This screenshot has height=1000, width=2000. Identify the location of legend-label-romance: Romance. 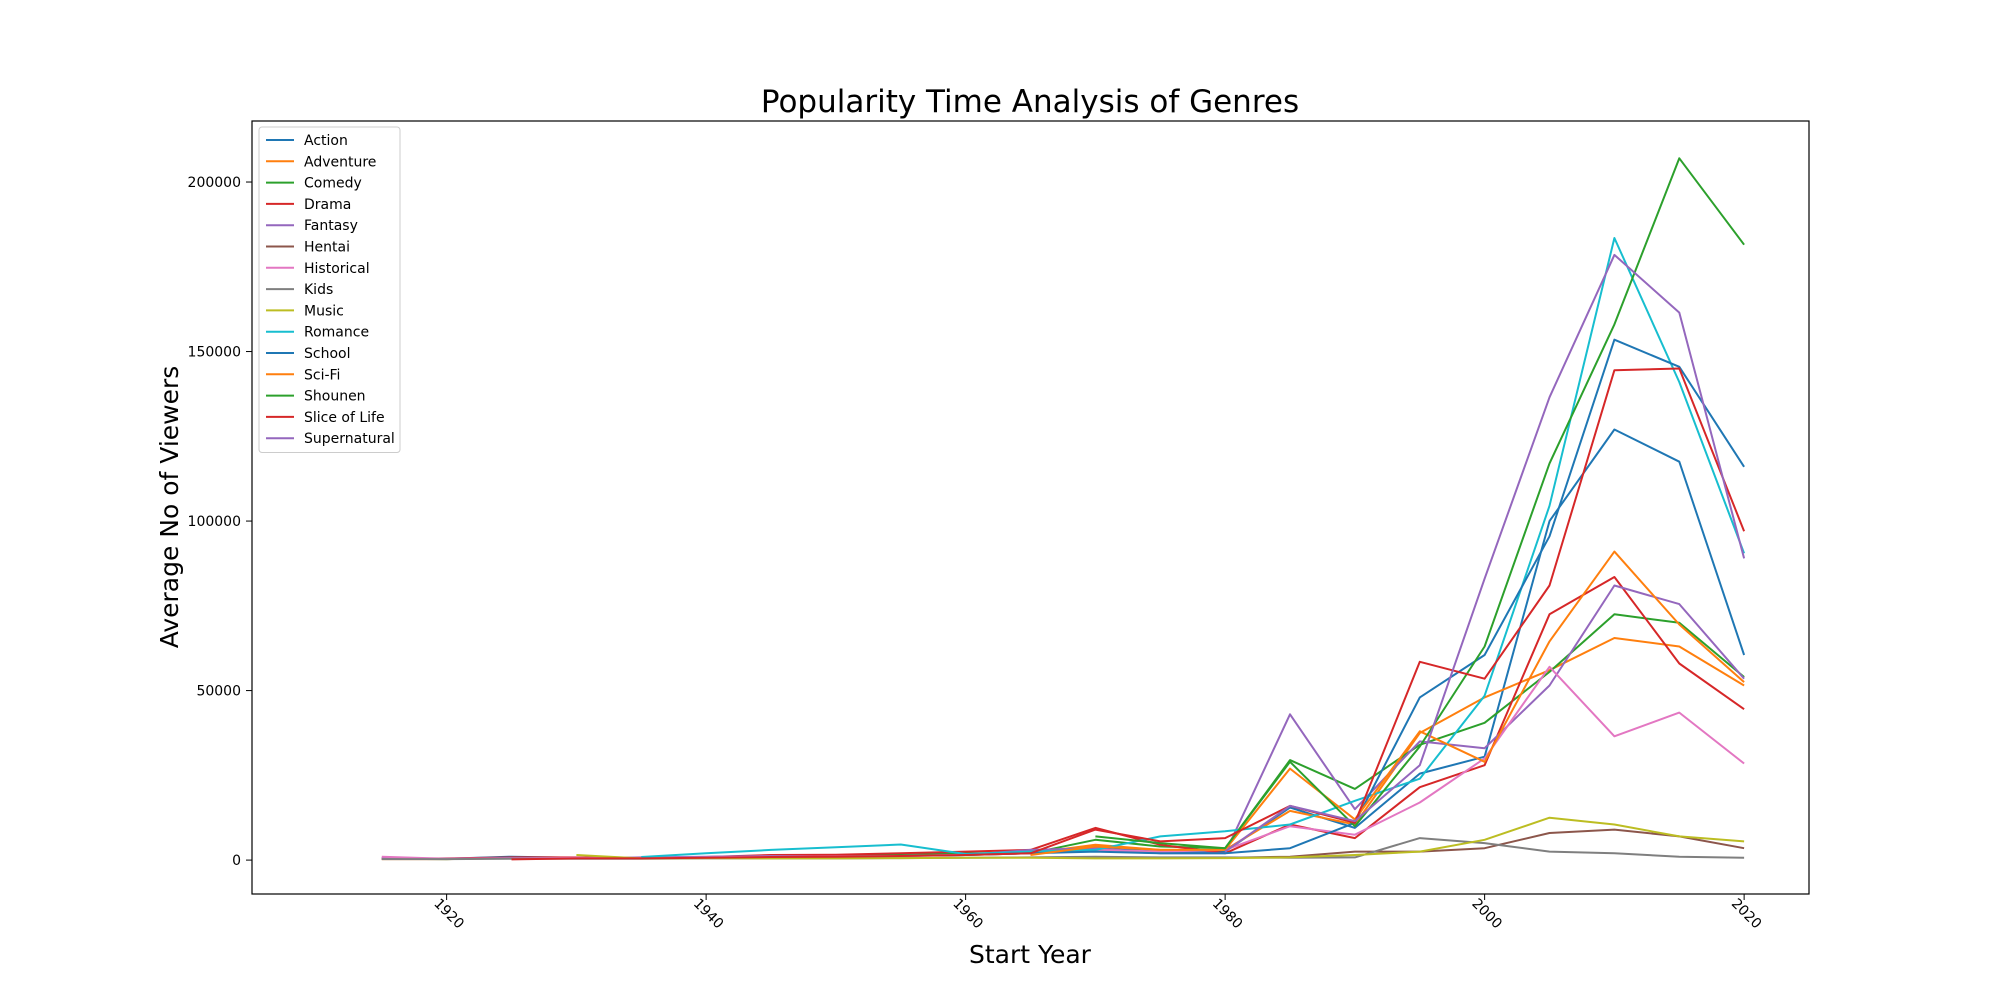
(336, 333).